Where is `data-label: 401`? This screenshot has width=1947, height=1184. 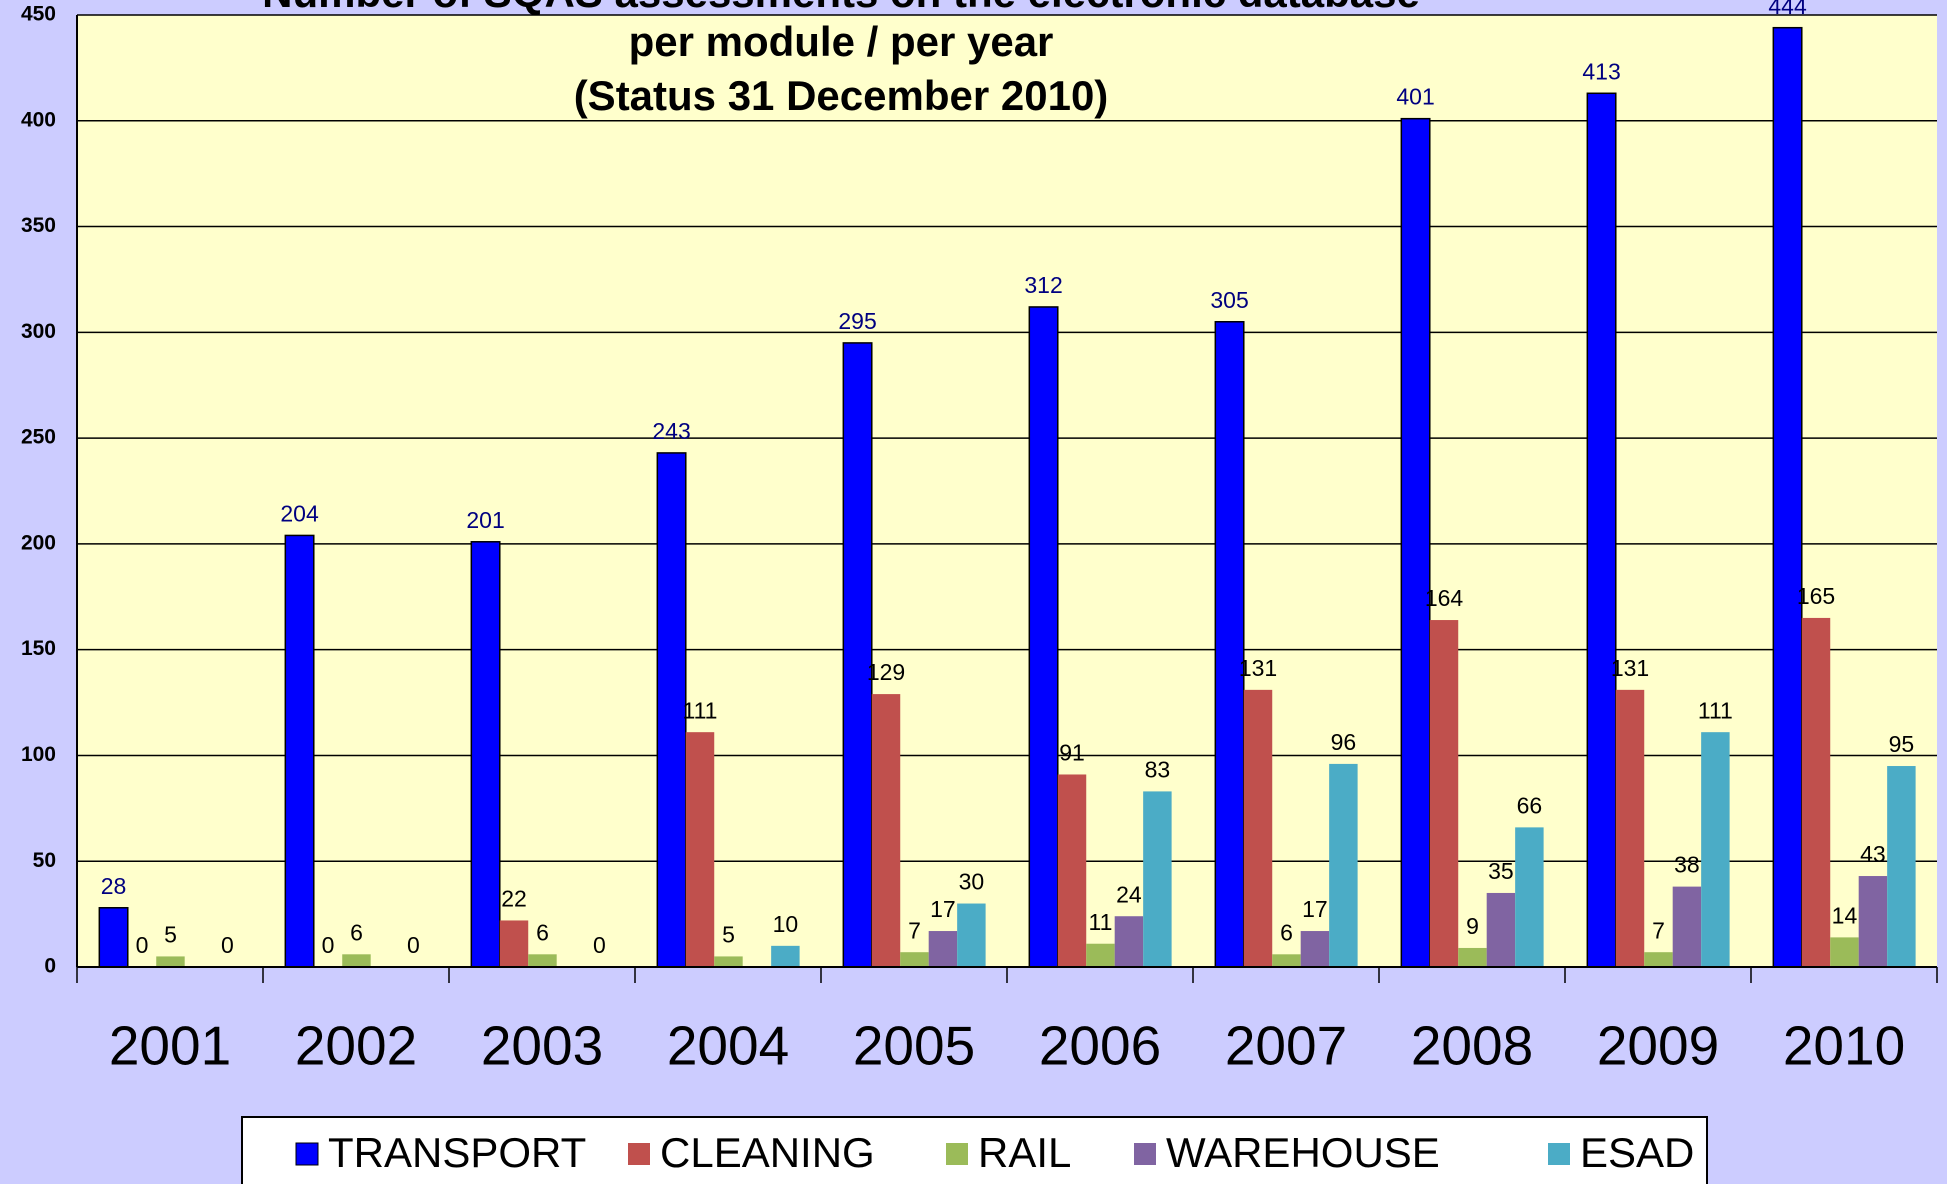 data-label: 401 is located at coordinates (1415, 97).